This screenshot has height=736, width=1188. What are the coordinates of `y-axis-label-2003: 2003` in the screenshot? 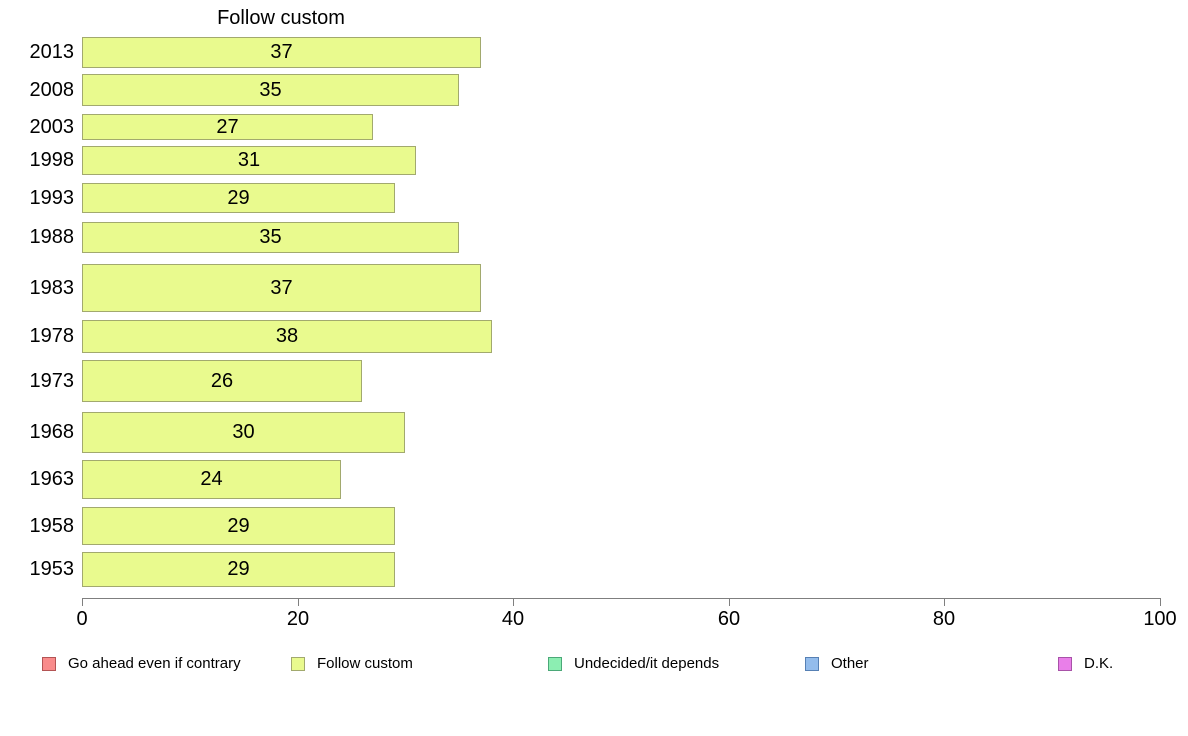 It's located at (52, 126).